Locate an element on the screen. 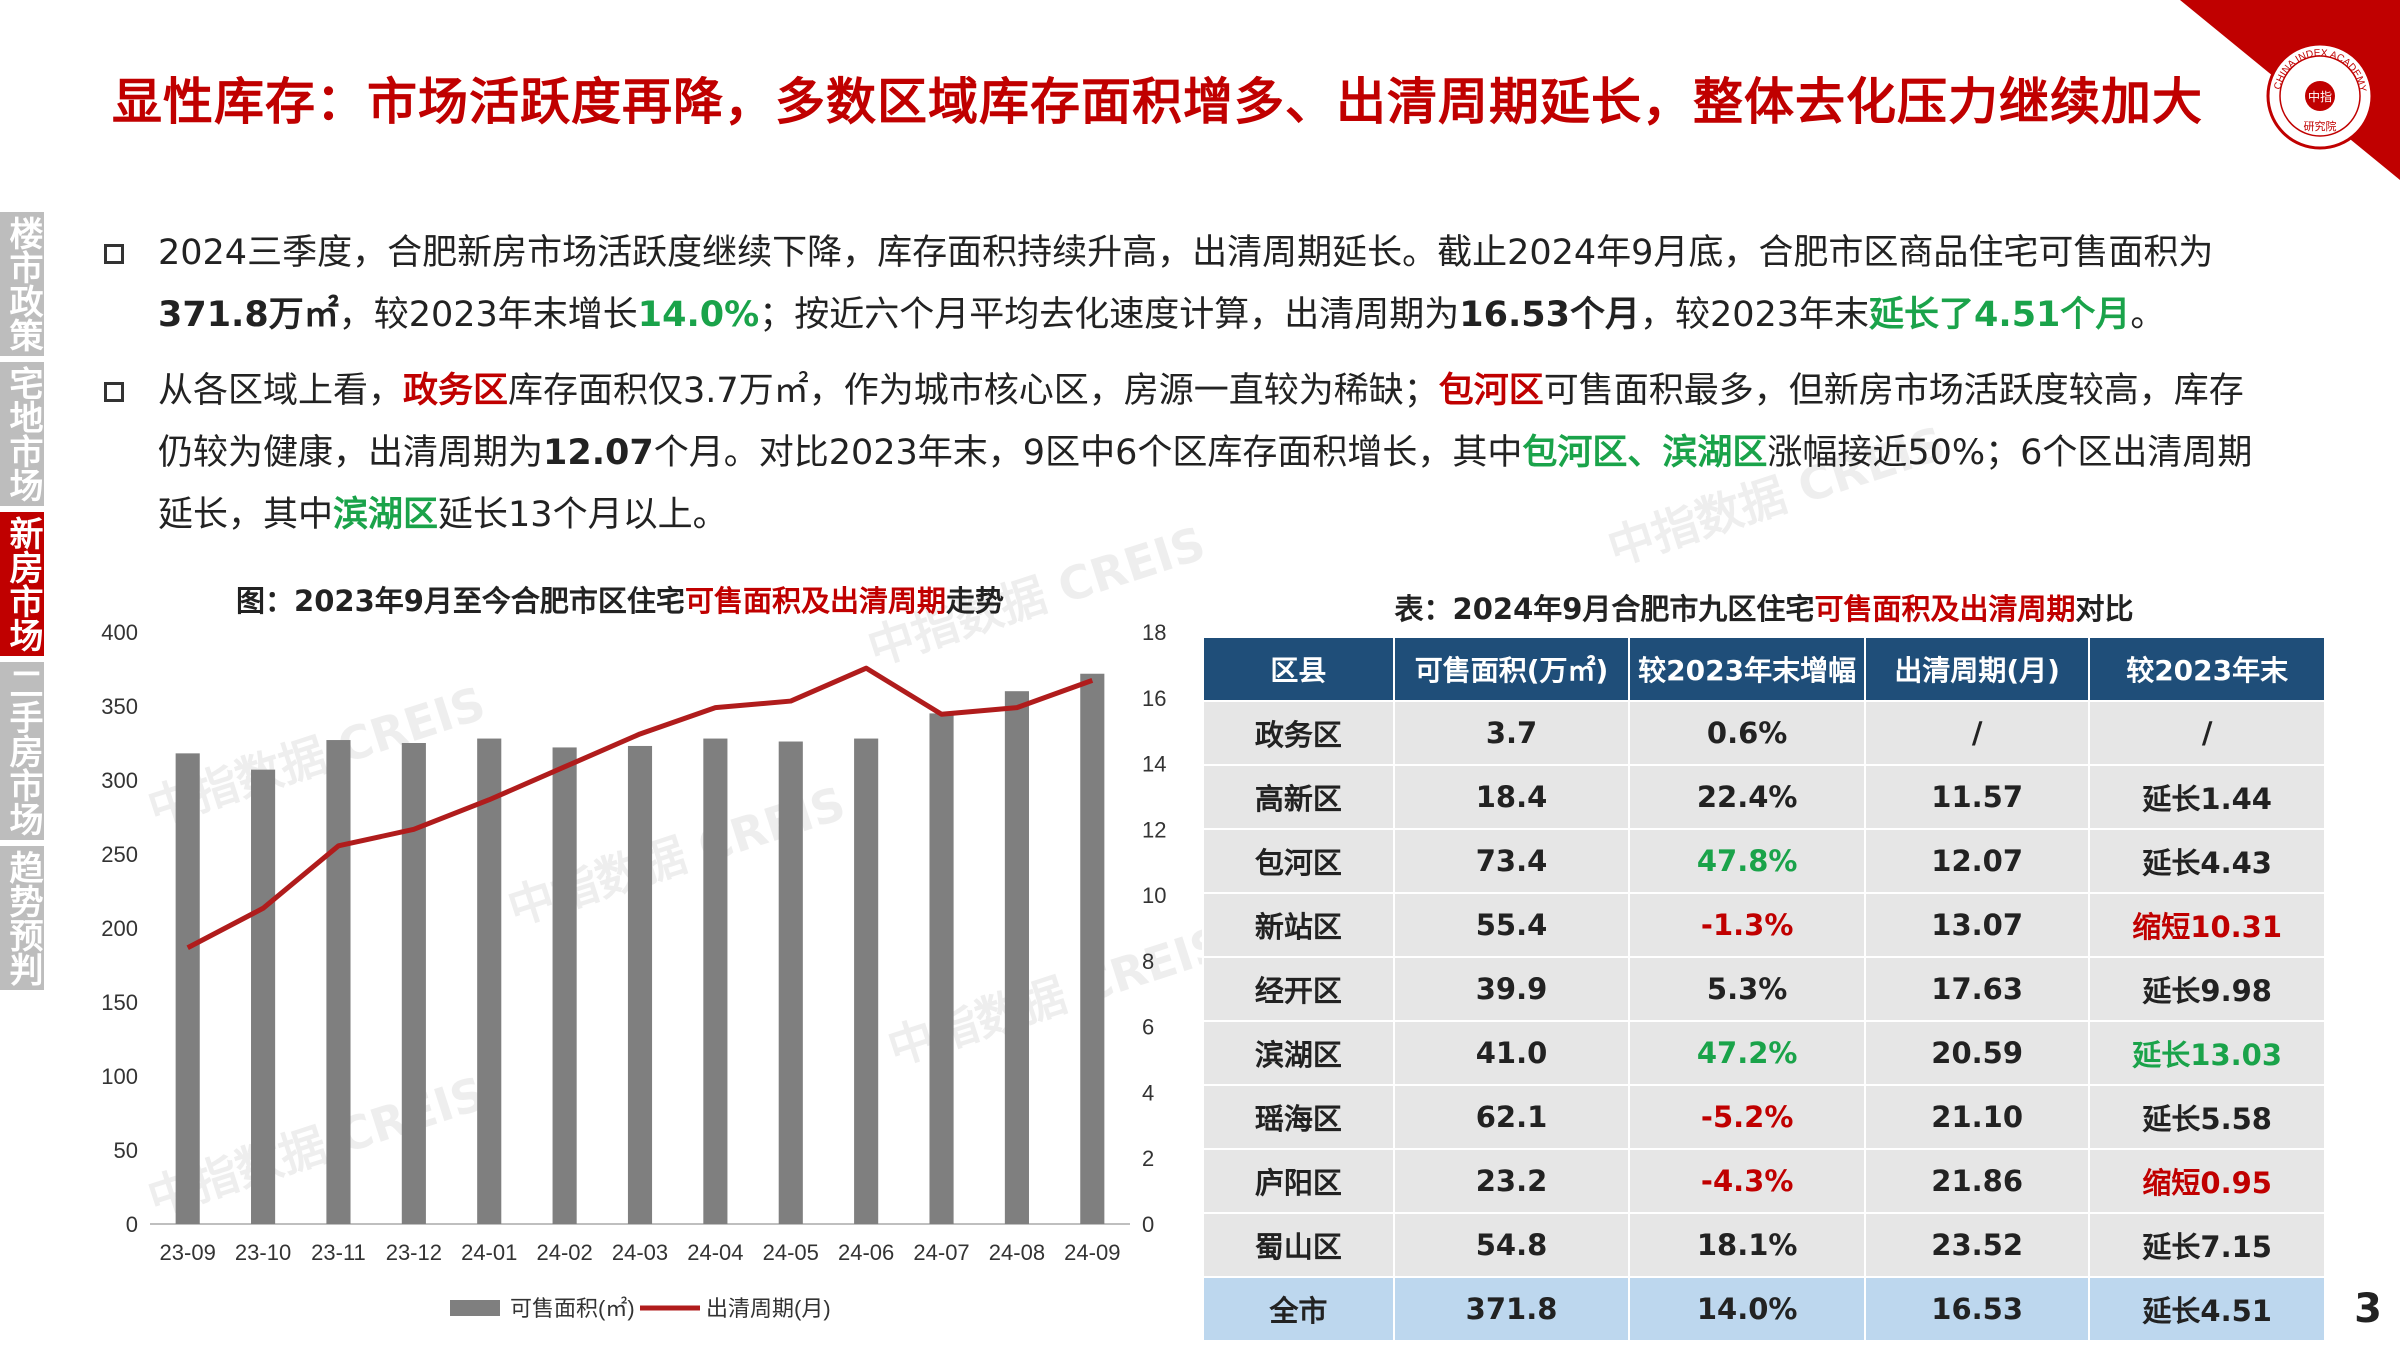 The image size is (2400, 1350). x-tick-label: 23-11 is located at coordinates (338, 1252).